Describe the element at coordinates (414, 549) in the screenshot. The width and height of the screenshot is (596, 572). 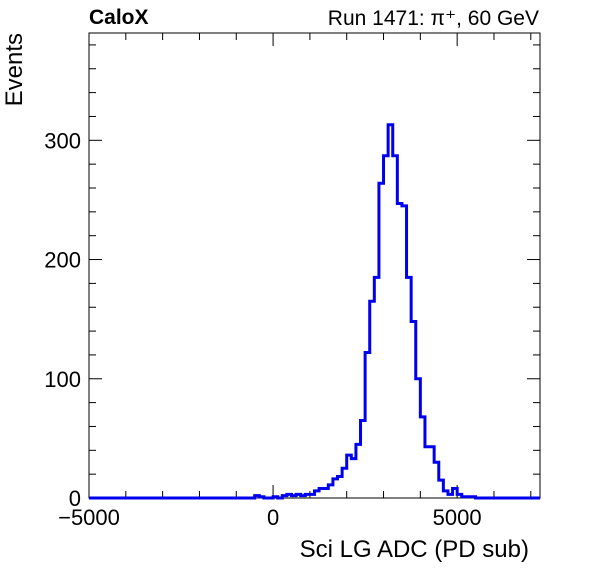
I see `x-axis-title: Sci LG ADC (PD sub)` at that location.